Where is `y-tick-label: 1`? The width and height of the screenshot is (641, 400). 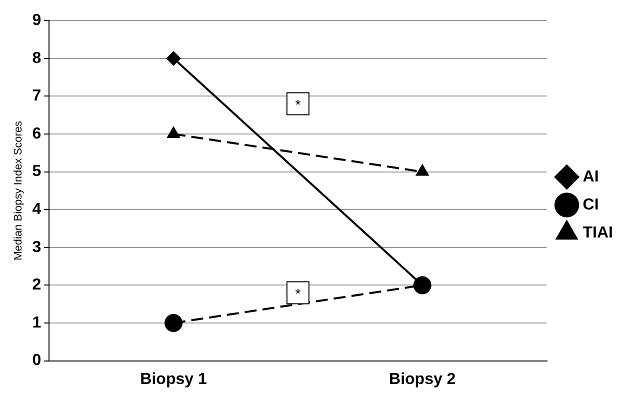 y-tick-label: 1 is located at coordinates (37, 323).